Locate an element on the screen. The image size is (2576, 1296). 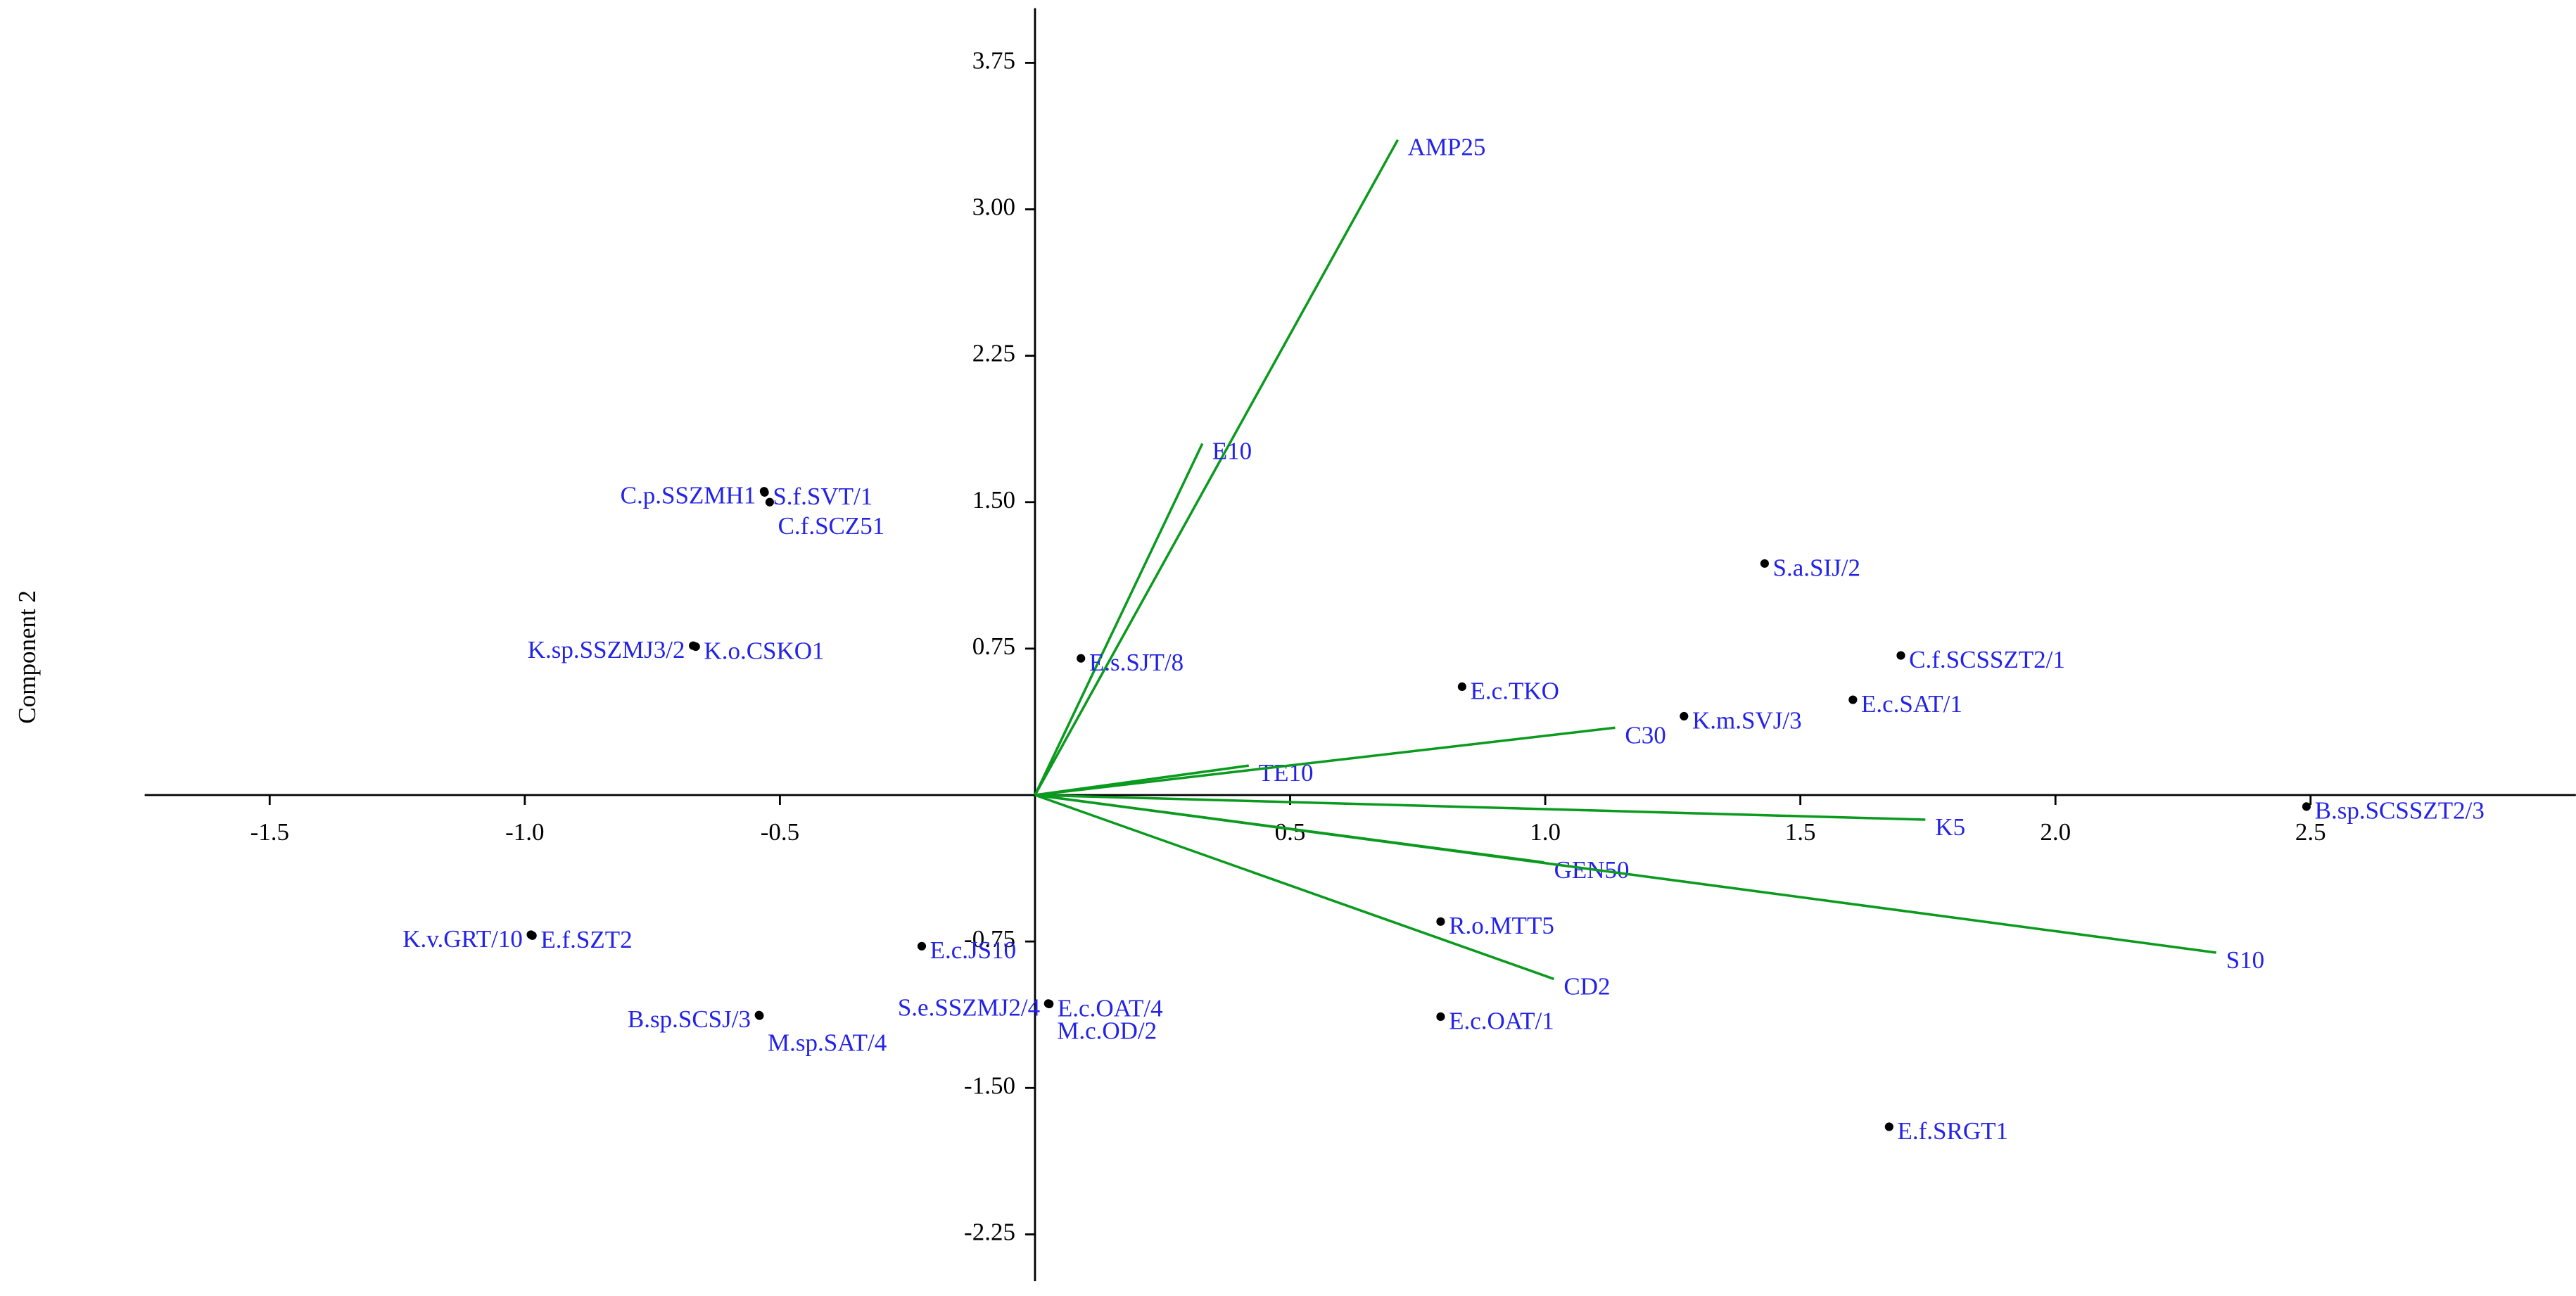
y-tick-label: 0.75 is located at coordinates (993, 646).